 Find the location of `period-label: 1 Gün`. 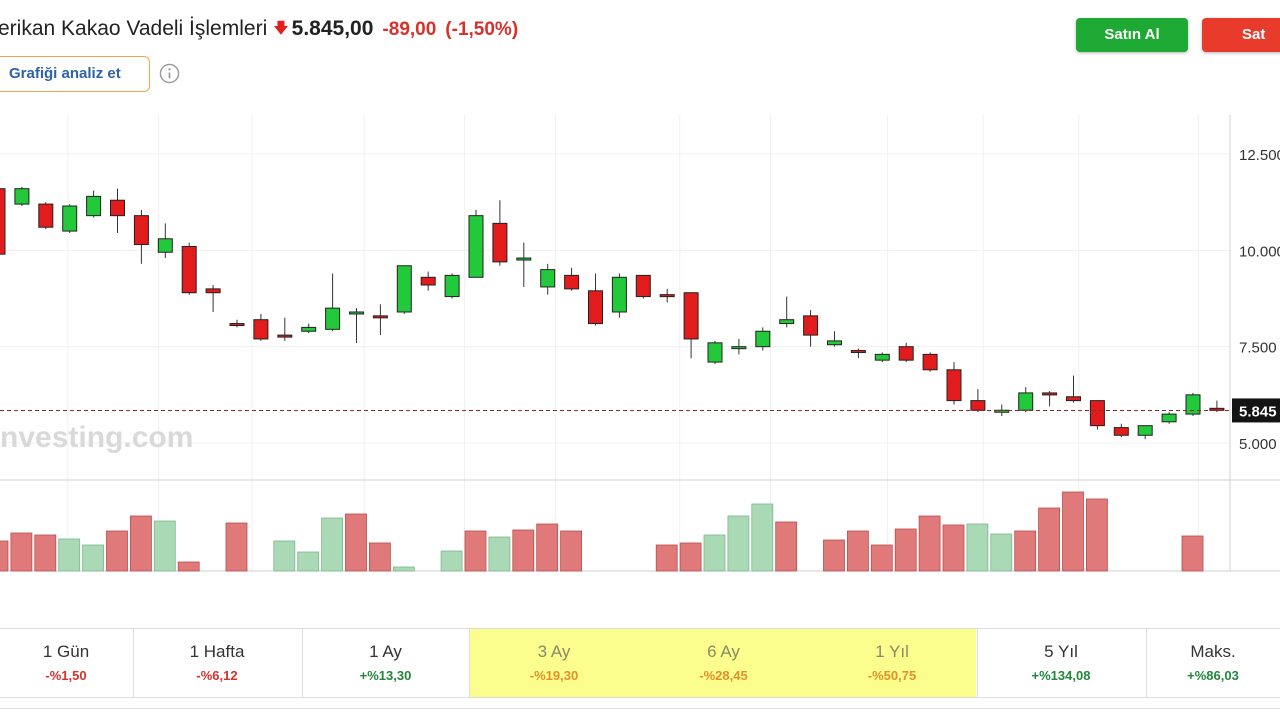

period-label: 1 Gün is located at coordinates (66, 651).